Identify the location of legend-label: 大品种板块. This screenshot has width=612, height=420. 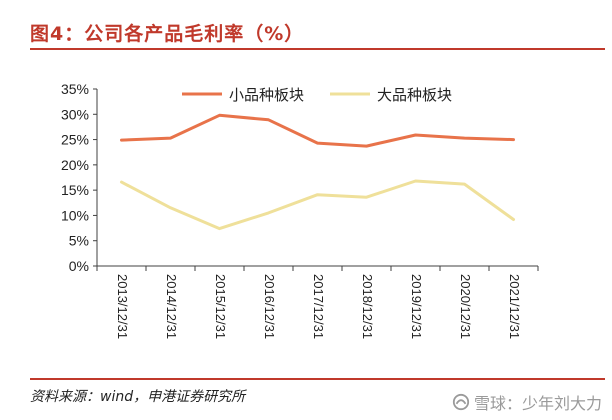
(414, 95).